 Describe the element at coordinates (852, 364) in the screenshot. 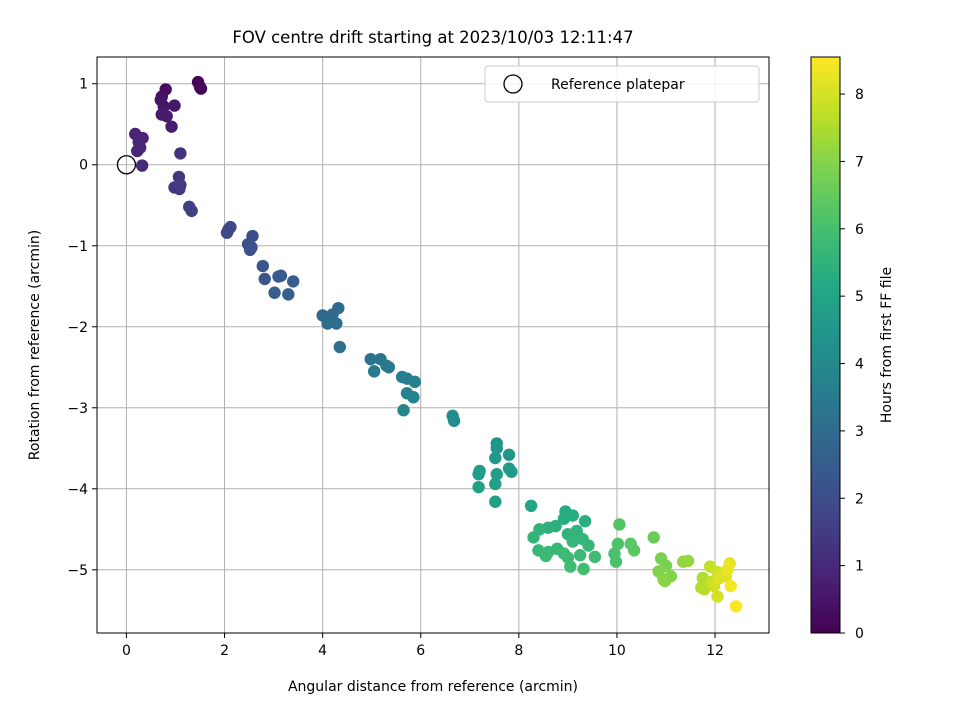

I see `colorbar-ticks: 0 1 2 3 4 5 6 7 8` at that location.